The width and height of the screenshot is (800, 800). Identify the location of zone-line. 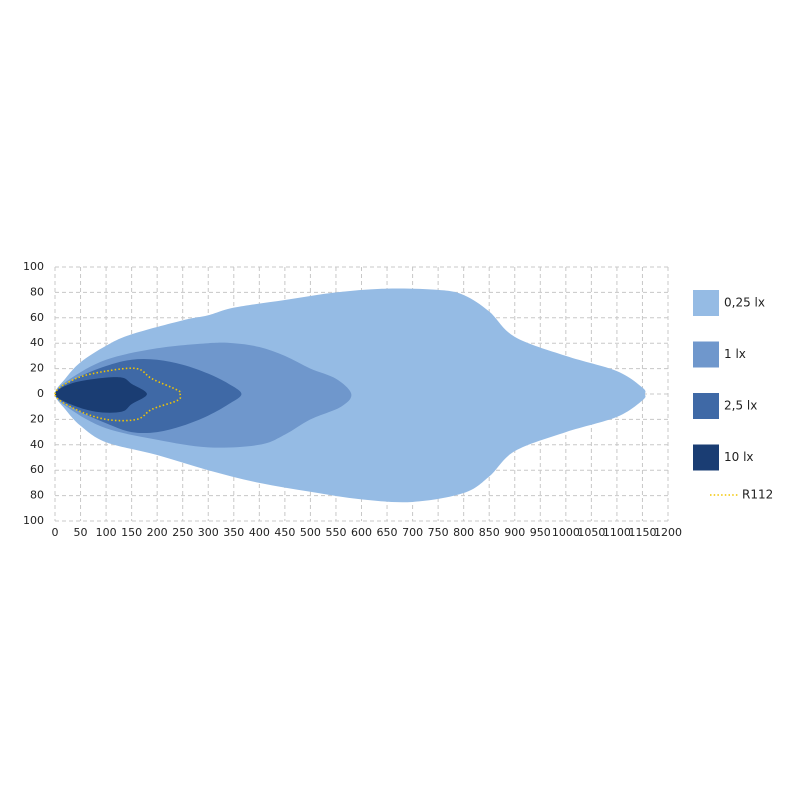
(118, 394).